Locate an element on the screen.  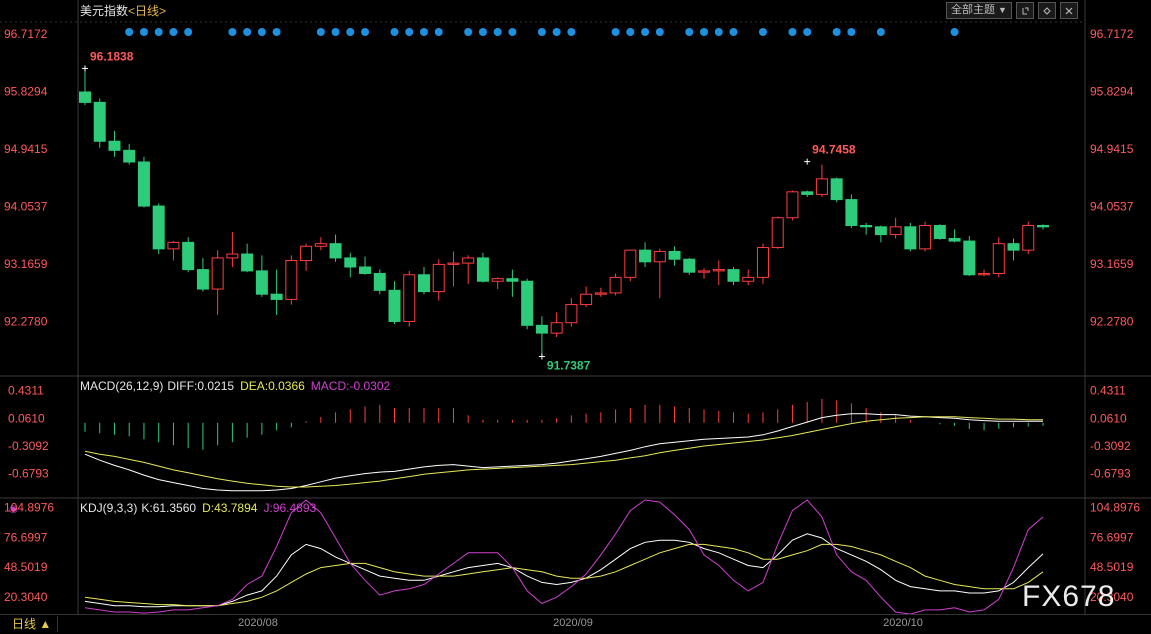
price-tick-left: 93.1659 is located at coordinates (26, 264).